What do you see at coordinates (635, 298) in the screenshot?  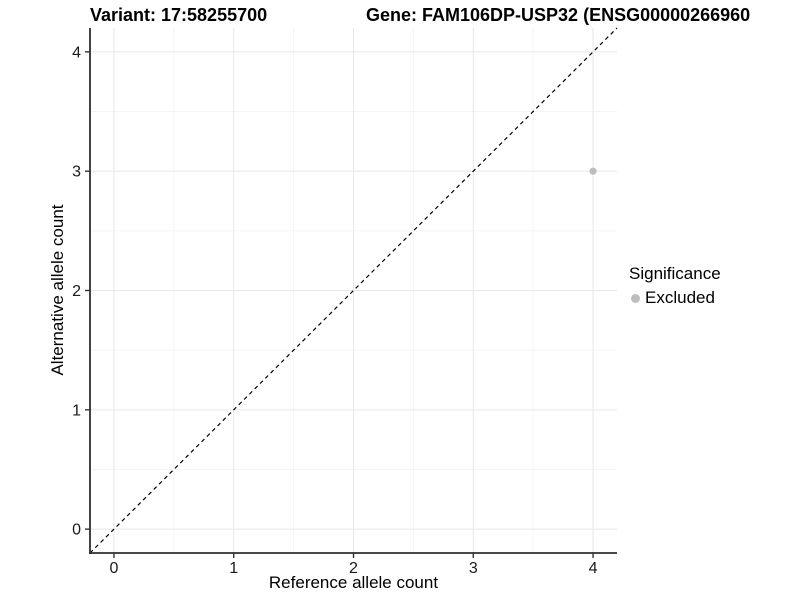 I see `legend-point-icon` at bounding box center [635, 298].